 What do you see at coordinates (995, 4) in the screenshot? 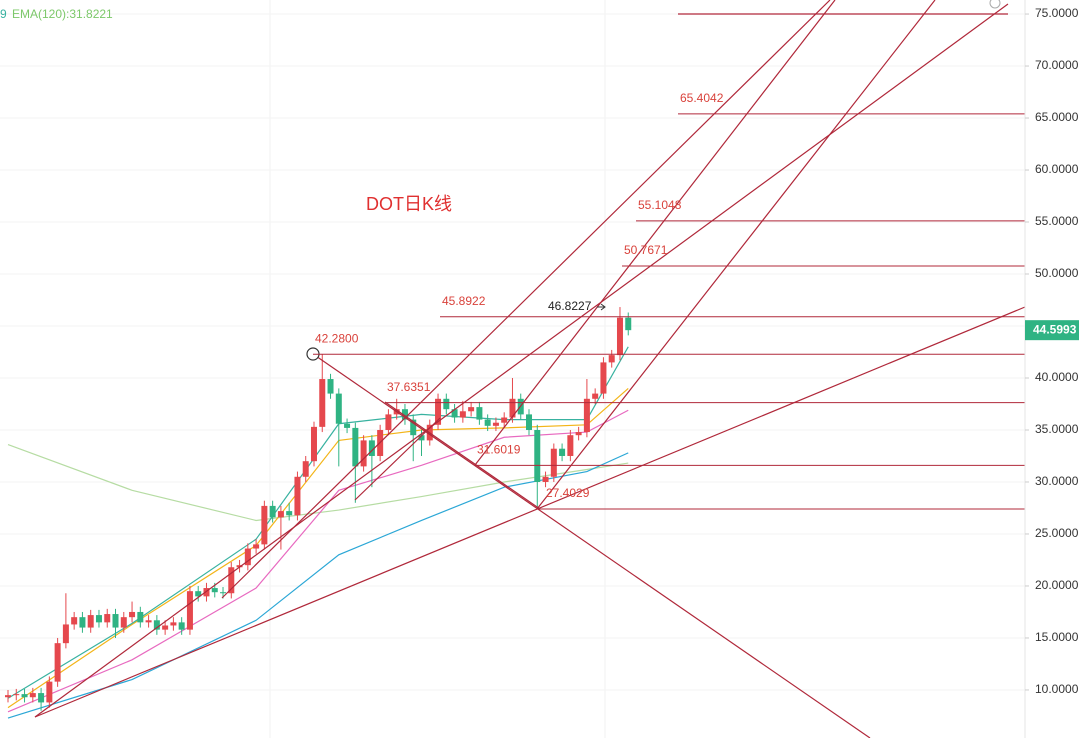
I see `tool-icon` at bounding box center [995, 4].